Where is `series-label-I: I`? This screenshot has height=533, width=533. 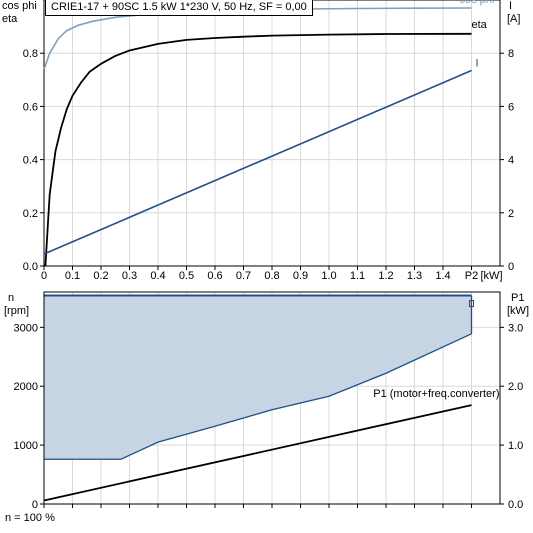
series-label-I: I is located at coordinates (477, 63).